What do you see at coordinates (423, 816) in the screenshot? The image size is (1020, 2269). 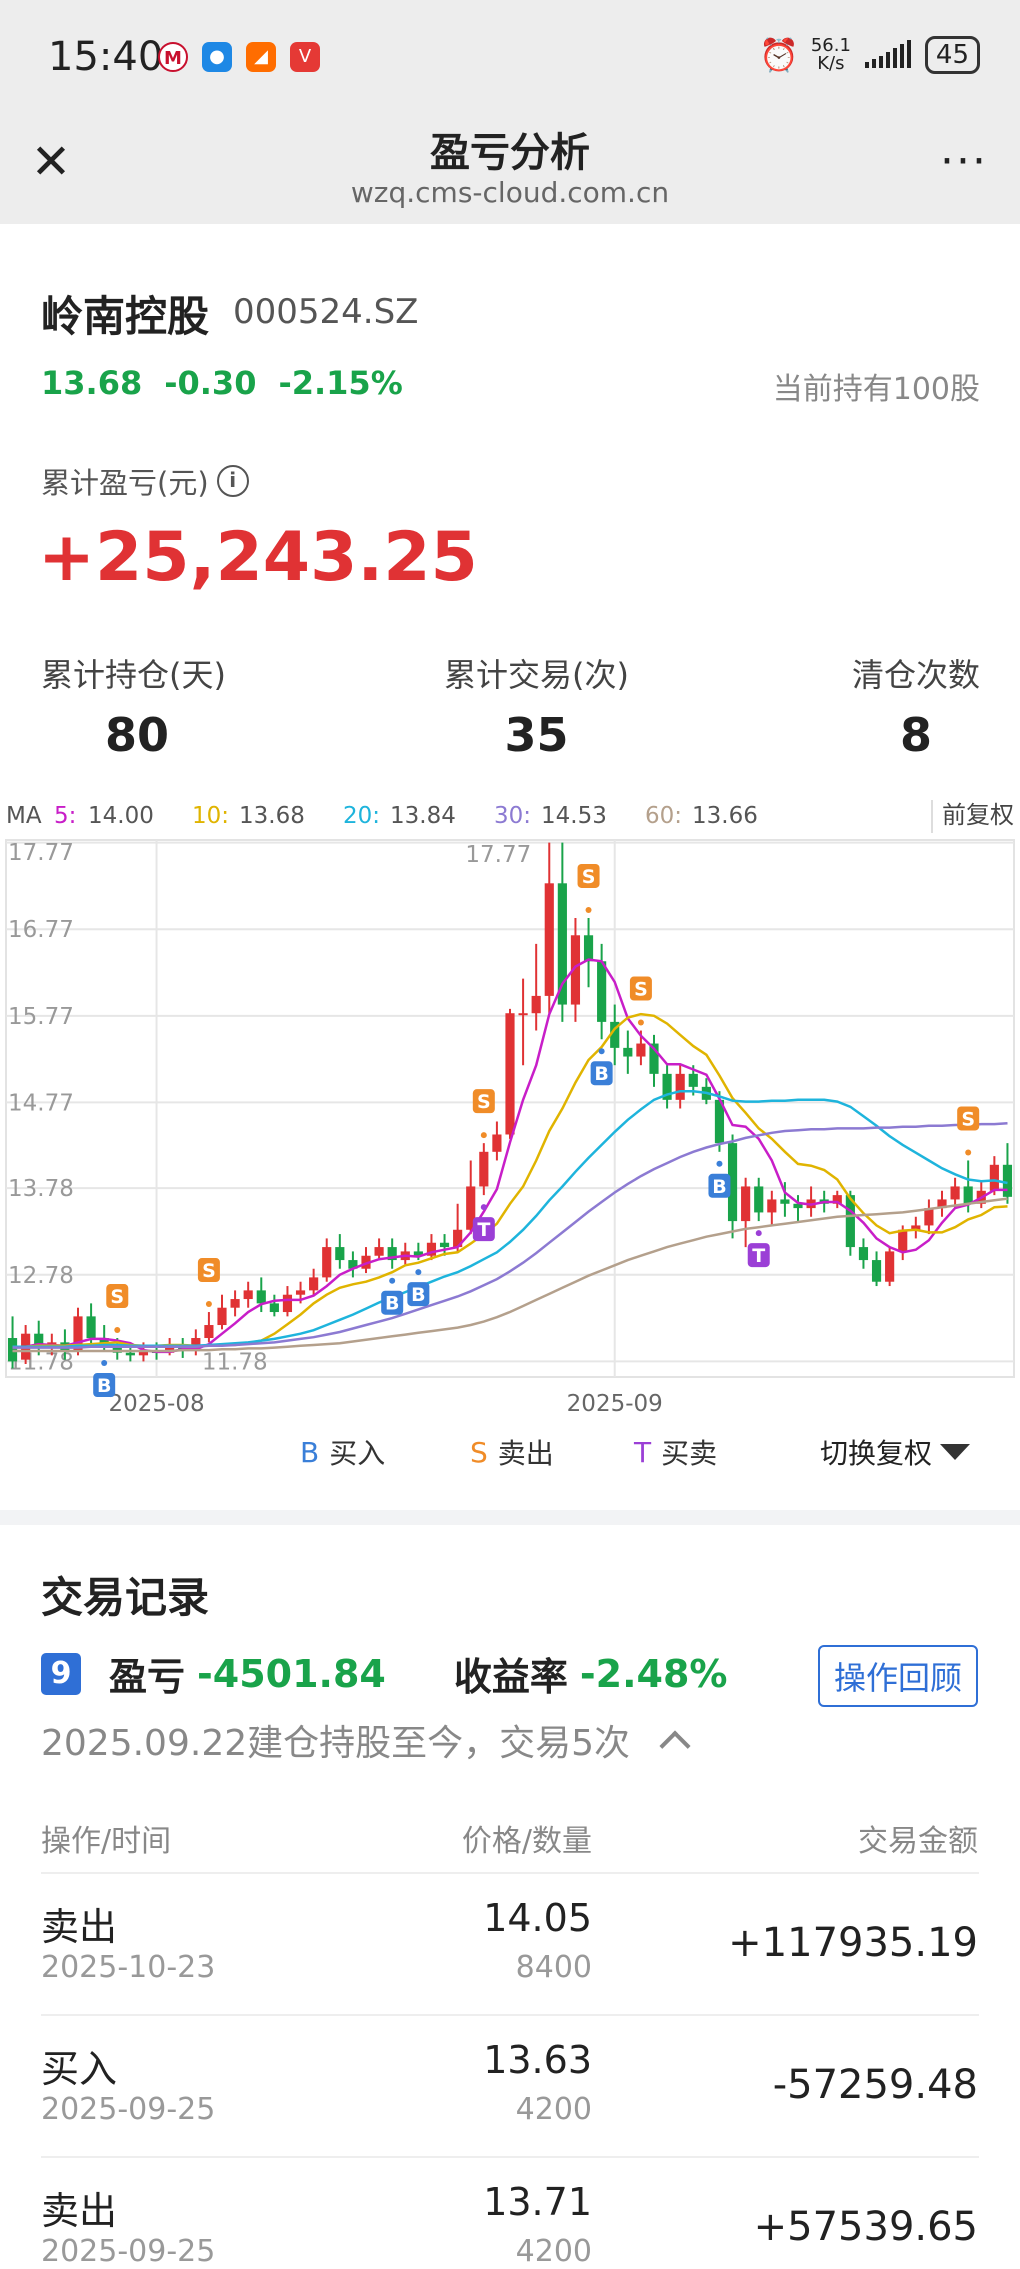 I see `ma-value: 13.84` at bounding box center [423, 816].